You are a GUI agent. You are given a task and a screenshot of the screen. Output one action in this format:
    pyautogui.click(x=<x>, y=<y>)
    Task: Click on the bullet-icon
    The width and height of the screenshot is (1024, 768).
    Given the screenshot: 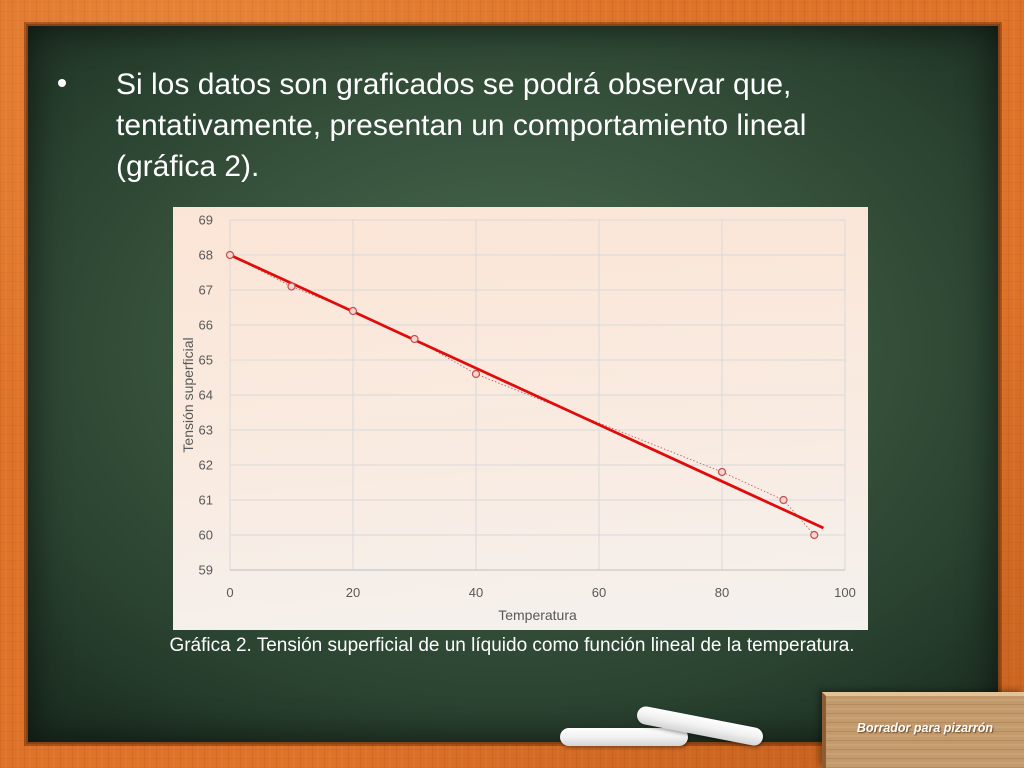 What is the action you would take?
    pyautogui.click(x=62, y=83)
    